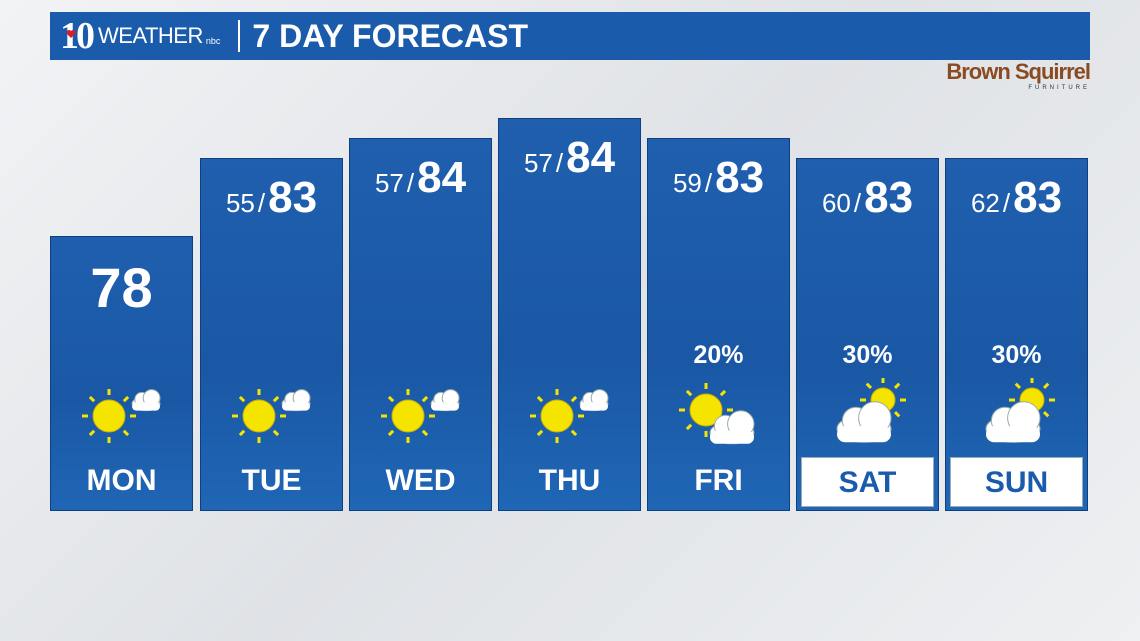 Image resolution: width=1140 pixels, height=641 pixels. Describe the element at coordinates (390, 35) in the screenshot. I see `page-title: 7 DAY FORECAST` at that location.